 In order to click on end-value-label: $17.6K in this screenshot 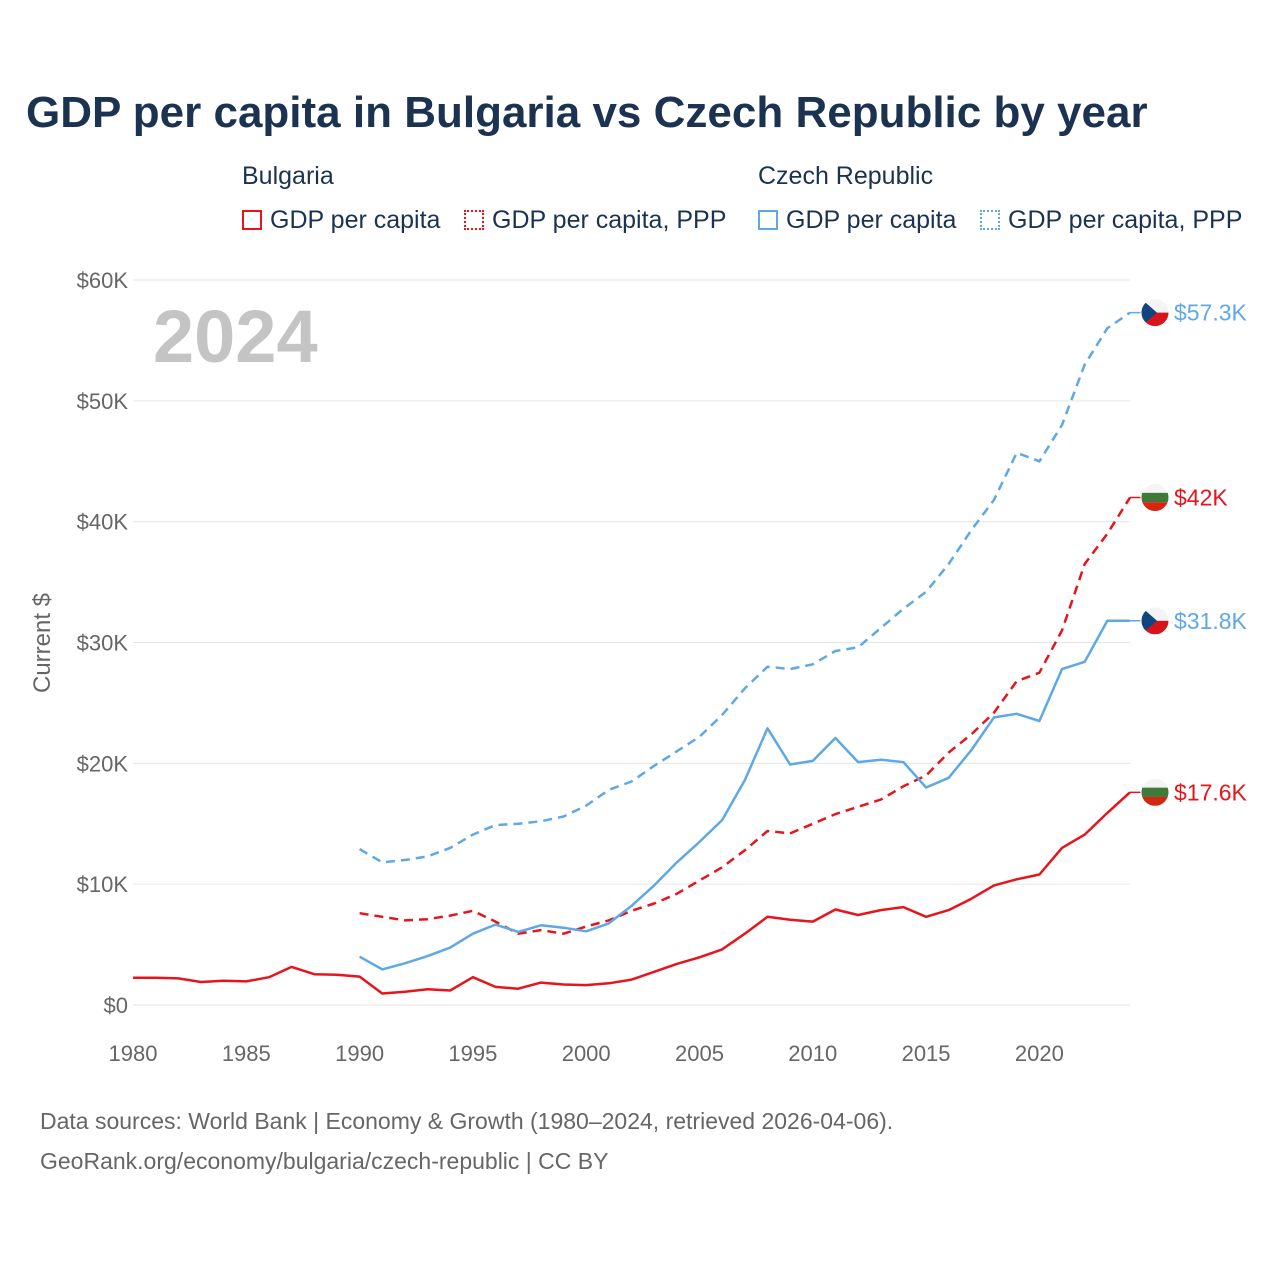, I will do `click(1211, 792)`.